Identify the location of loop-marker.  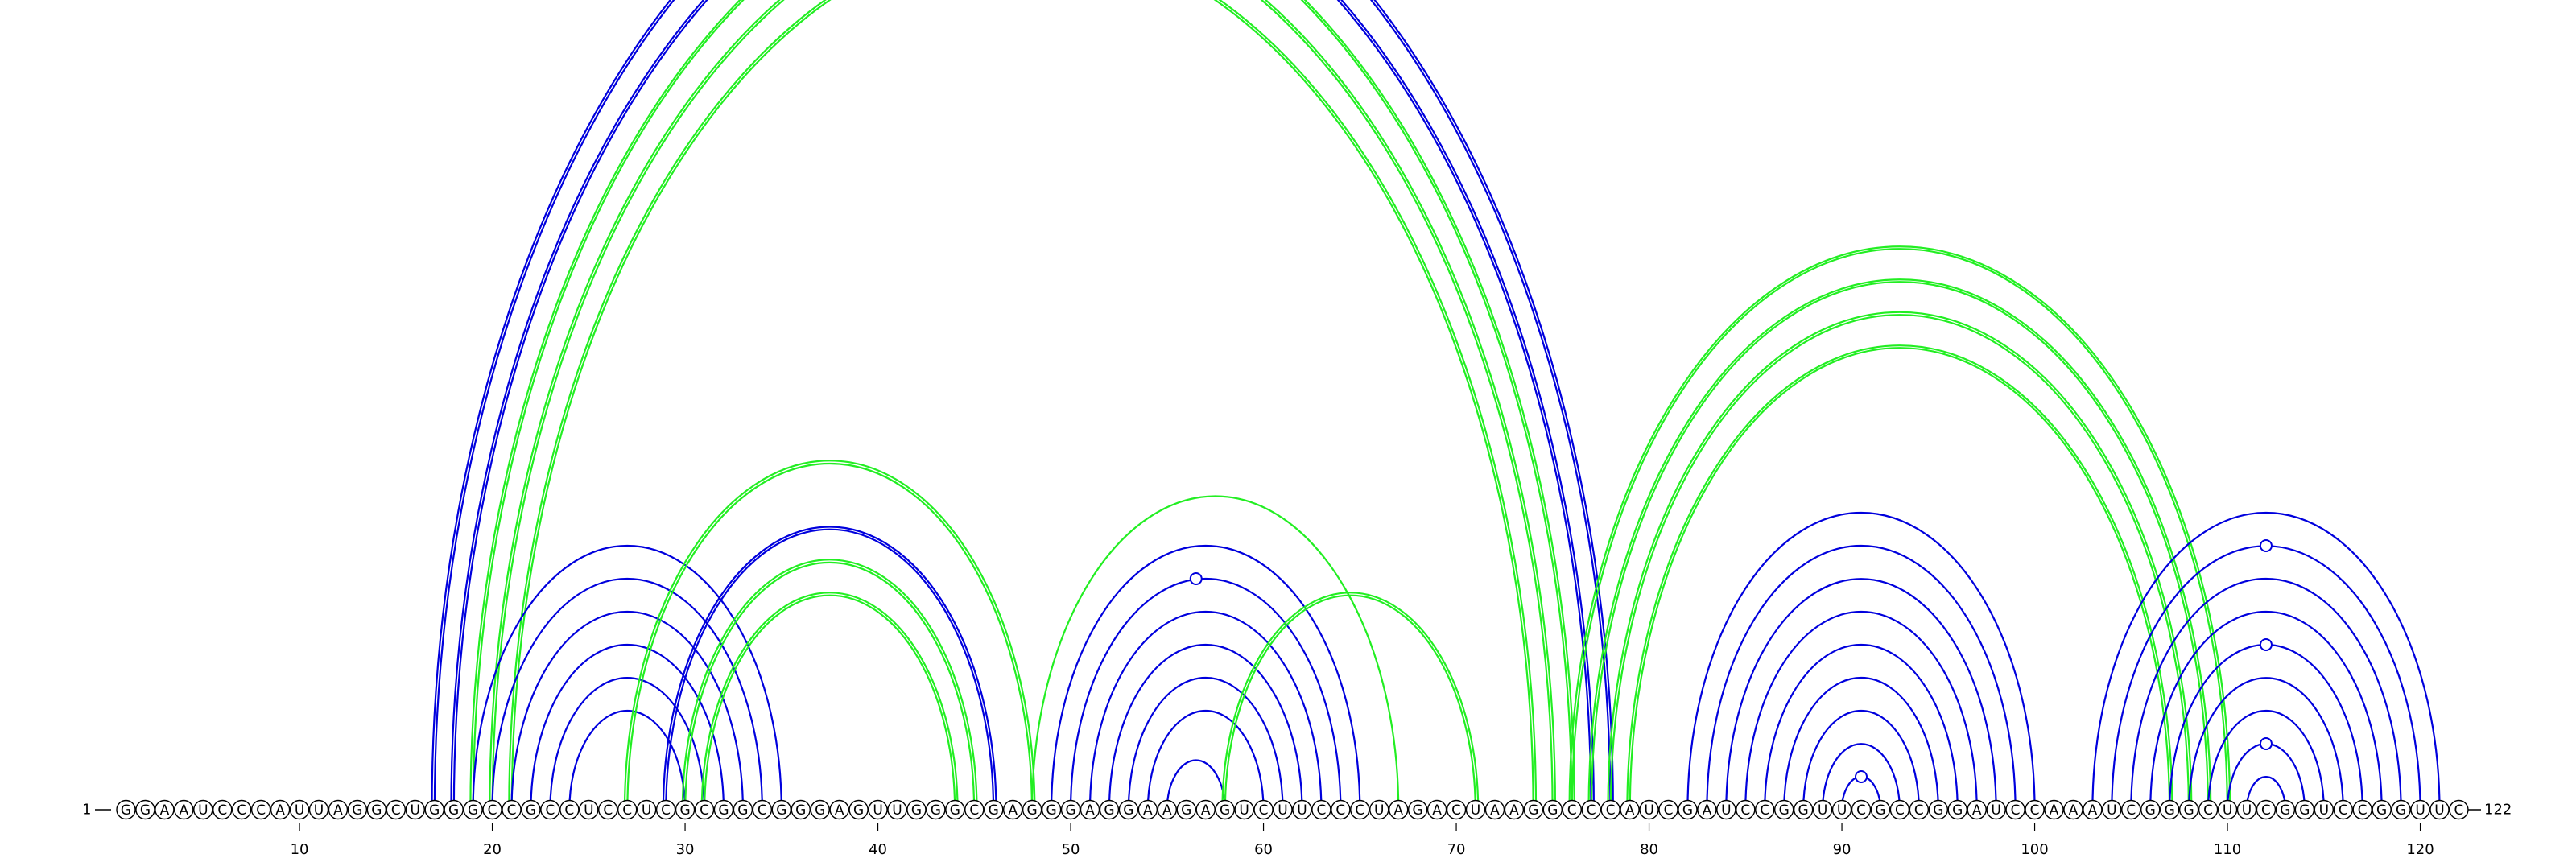
(2266, 743).